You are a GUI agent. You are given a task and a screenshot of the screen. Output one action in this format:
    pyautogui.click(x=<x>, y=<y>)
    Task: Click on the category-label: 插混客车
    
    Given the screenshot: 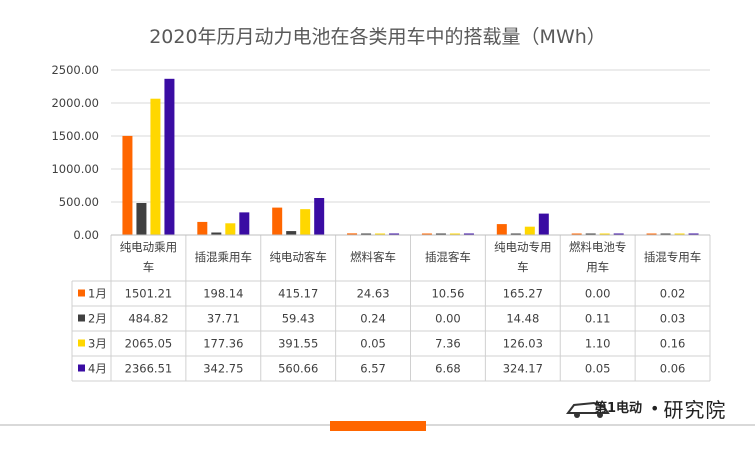 What is the action you would take?
    pyautogui.click(x=448, y=257)
    